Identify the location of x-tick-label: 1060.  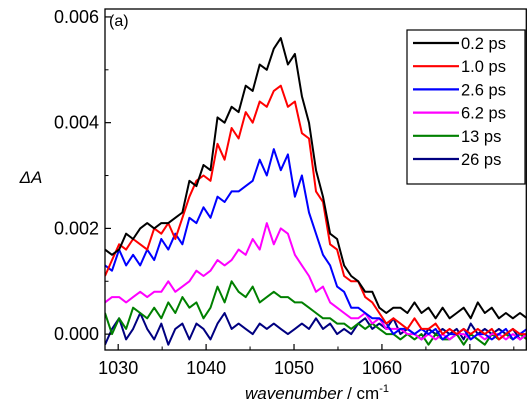
(382, 368).